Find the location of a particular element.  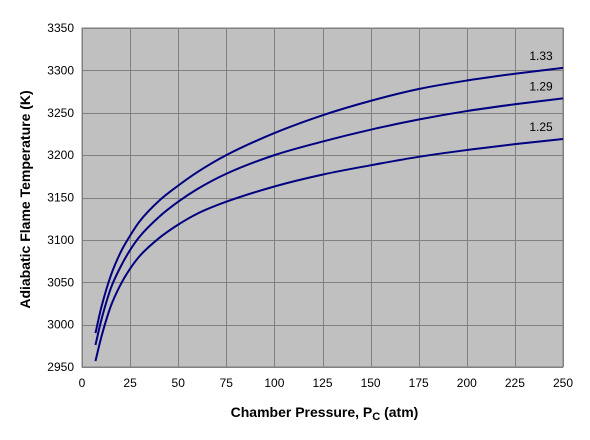

y-tick-label: 2950 is located at coordinates (60, 367).